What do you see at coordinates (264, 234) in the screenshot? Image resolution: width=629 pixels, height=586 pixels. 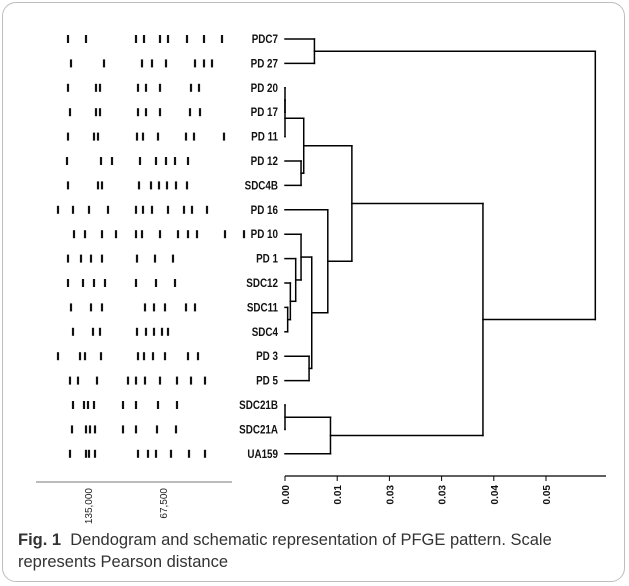 I see `leaf-label: PD 10` at bounding box center [264, 234].